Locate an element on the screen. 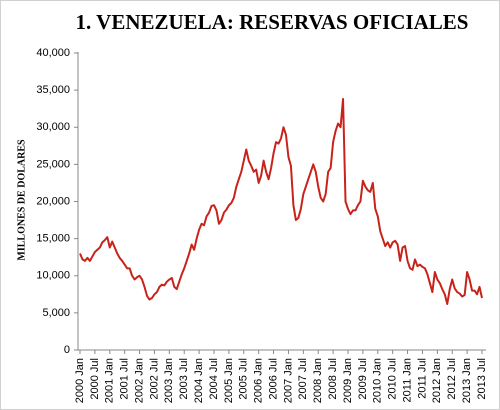 This screenshot has height=410, width=500. x-tick-label: 2000 Jul is located at coordinates (95, 379).